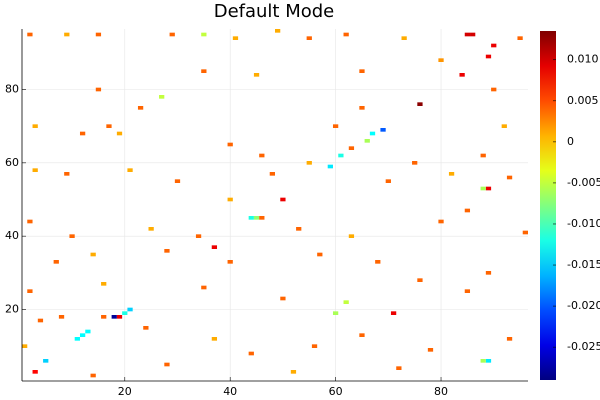 The image size is (600, 400). Describe the element at coordinates (12, 89) in the screenshot. I see `y-tick-label: 80` at that location.